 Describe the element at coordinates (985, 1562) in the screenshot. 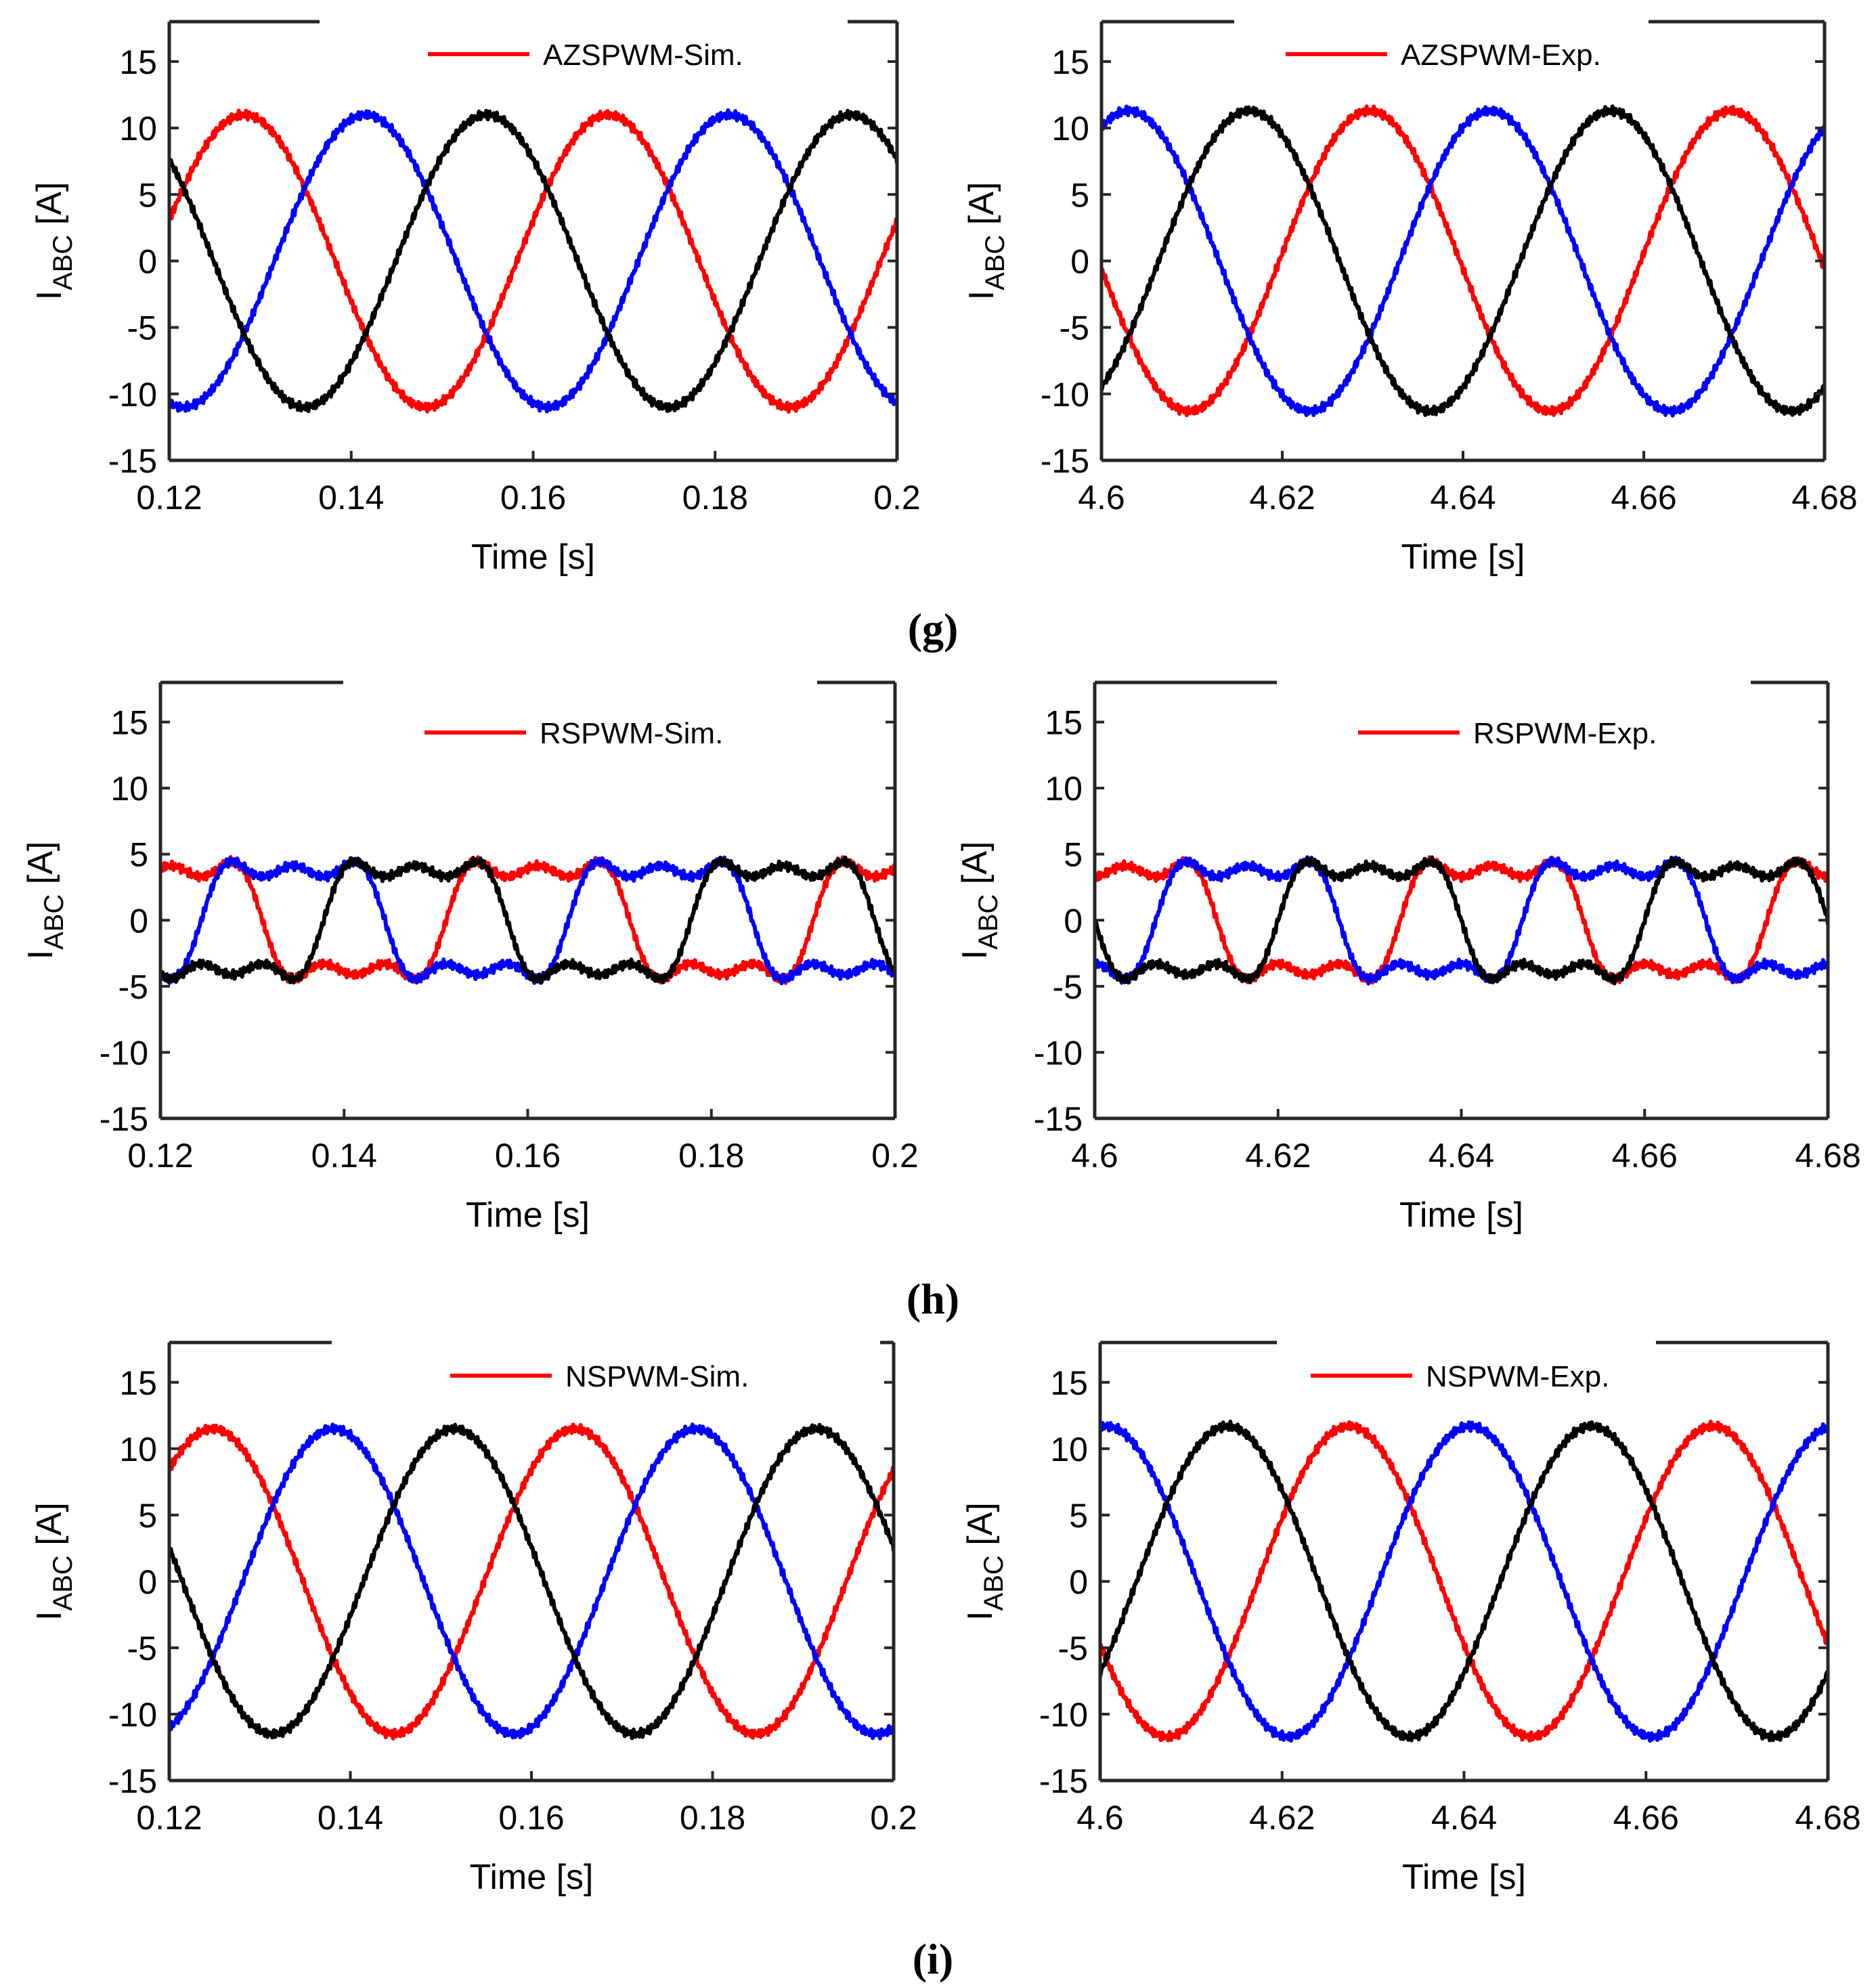

I see `y-axis-label-5: IABC [A]` at that location.